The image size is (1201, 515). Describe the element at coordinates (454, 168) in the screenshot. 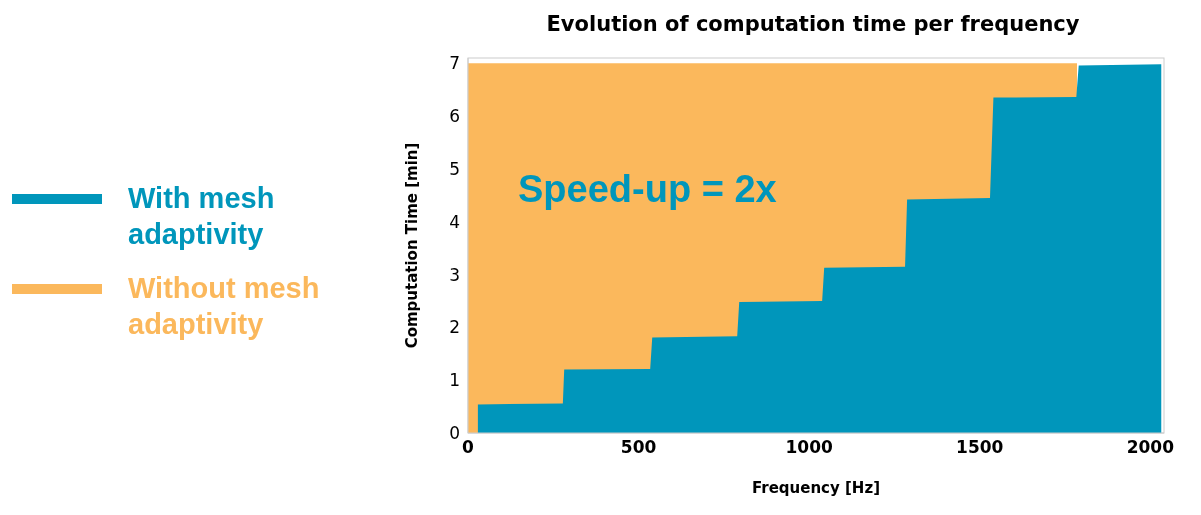

I see `y-tick-label: 5` at that location.